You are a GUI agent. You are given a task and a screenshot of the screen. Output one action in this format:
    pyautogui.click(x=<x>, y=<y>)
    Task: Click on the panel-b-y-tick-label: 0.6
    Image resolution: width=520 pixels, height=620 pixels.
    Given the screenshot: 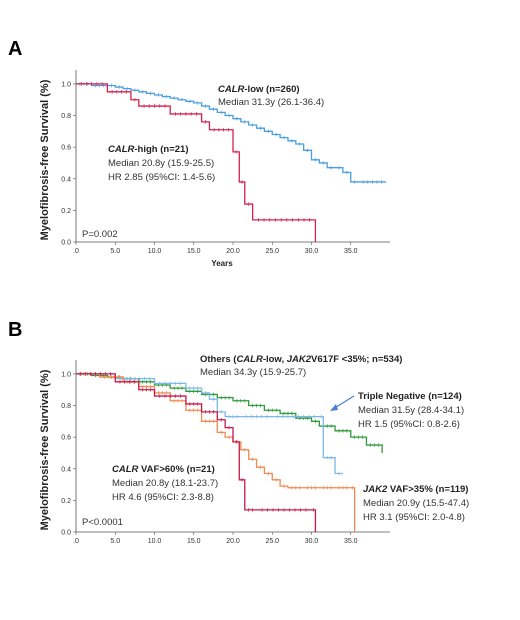 What is the action you would take?
    pyautogui.click(x=66, y=438)
    